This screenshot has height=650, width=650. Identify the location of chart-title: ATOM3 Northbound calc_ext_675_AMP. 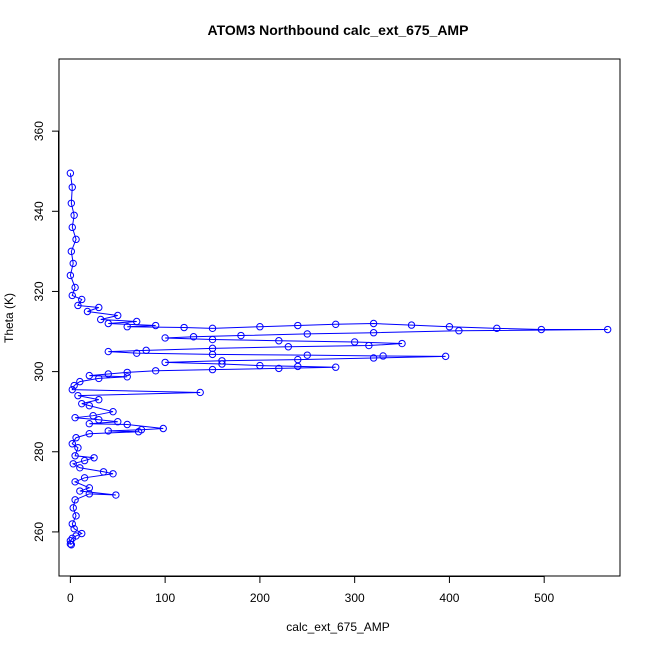
(338, 30).